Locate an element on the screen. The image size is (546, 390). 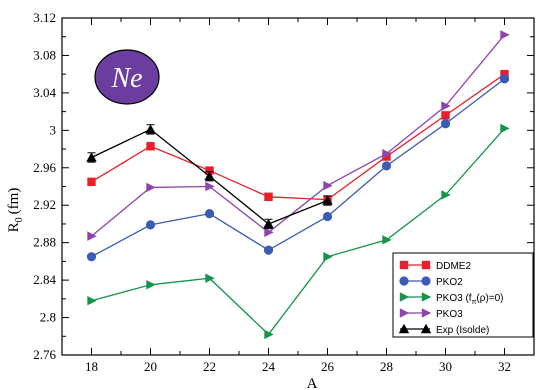
legend-label: DDME2 is located at coordinates (453, 266).